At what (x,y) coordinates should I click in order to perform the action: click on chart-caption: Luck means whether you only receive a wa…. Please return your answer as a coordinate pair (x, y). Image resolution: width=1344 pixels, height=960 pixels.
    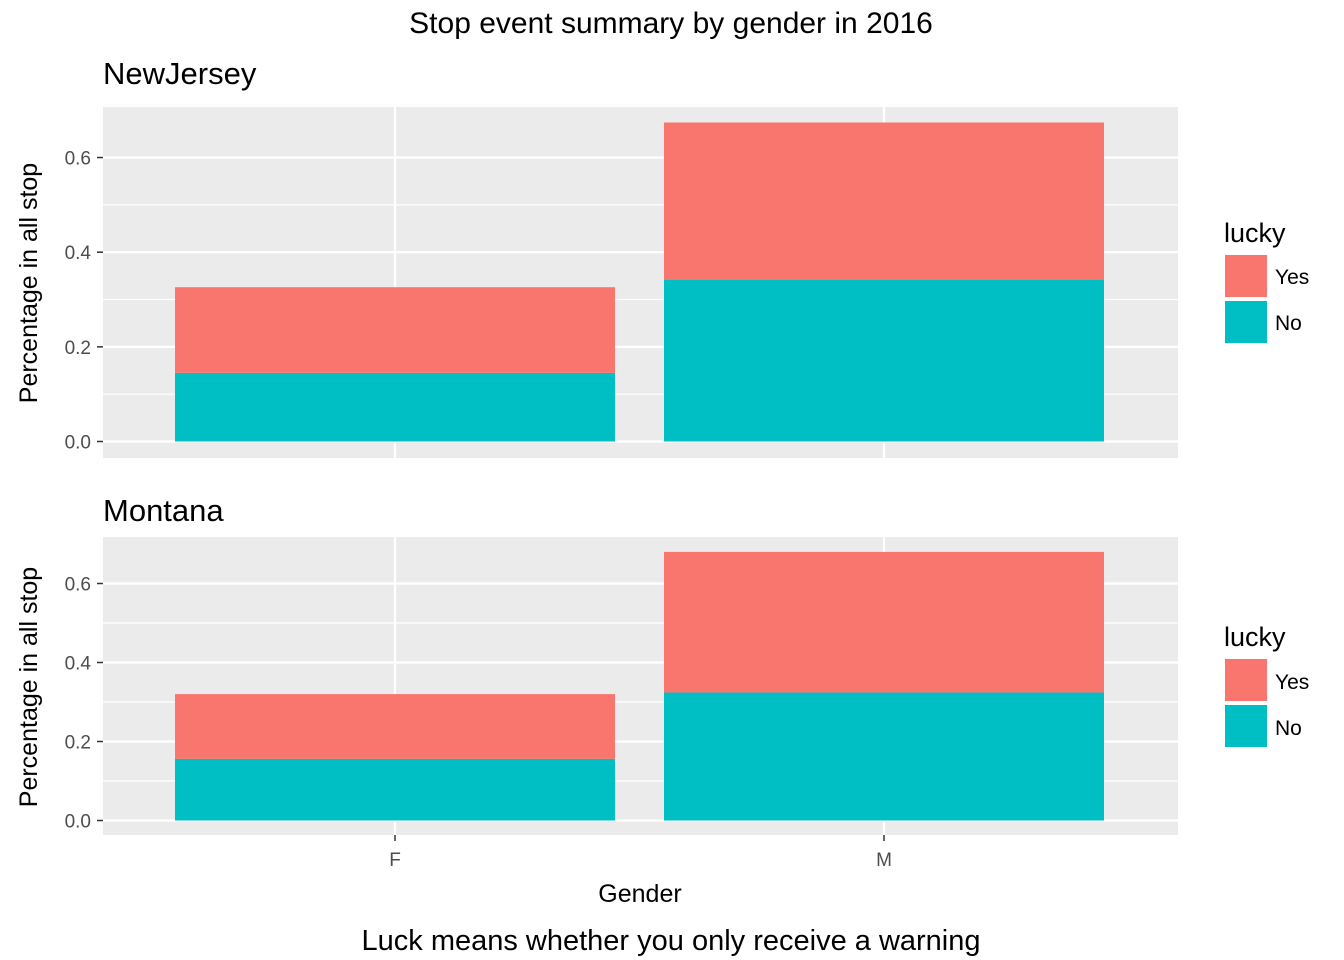
    Looking at the image, I should click on (671, 941).